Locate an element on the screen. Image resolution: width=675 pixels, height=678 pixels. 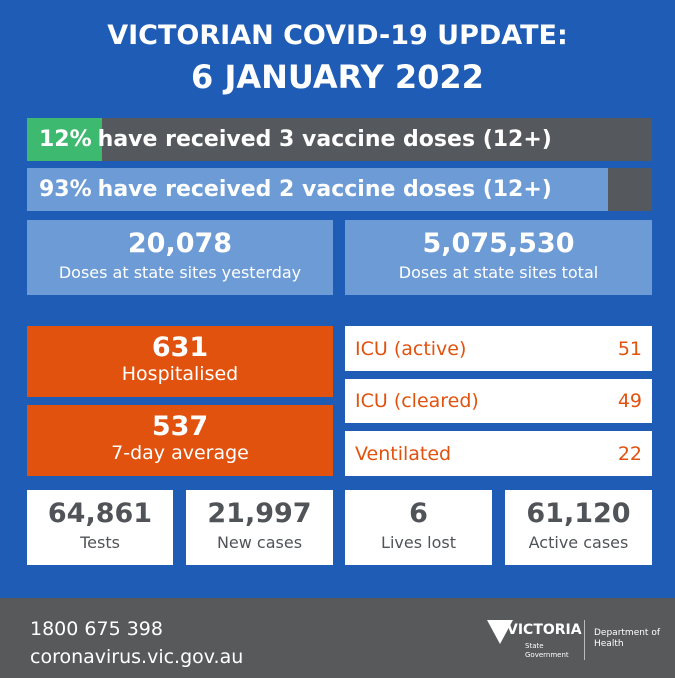
icu-label: ICU (active) is located at coordinates (411, 348).